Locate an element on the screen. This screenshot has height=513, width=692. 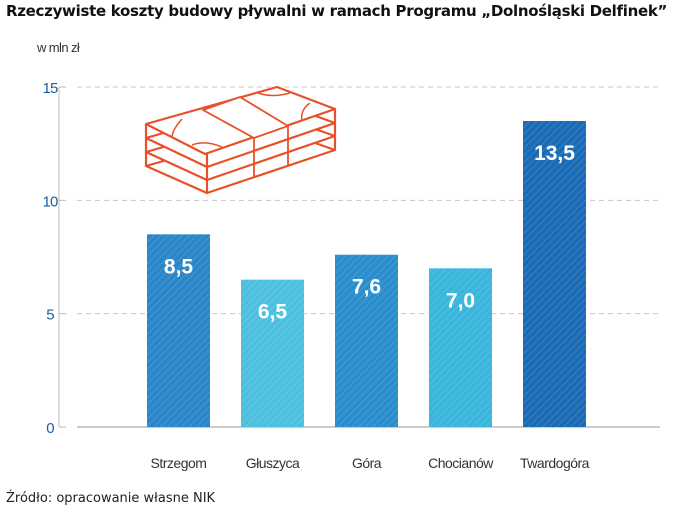
x-tick-label: Chocianów is located at coordinates (461, 463).